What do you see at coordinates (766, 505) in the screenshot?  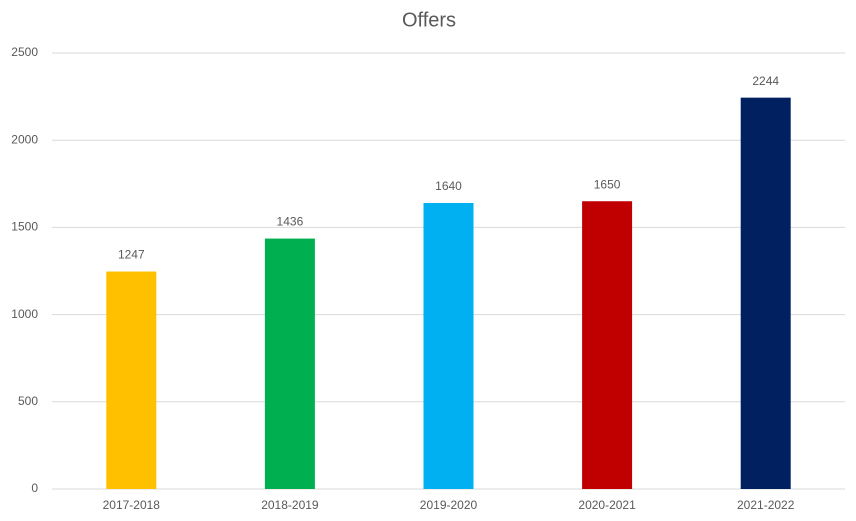 I see `x-tick-label: 2021-2022` at bounding box center [766, 505].